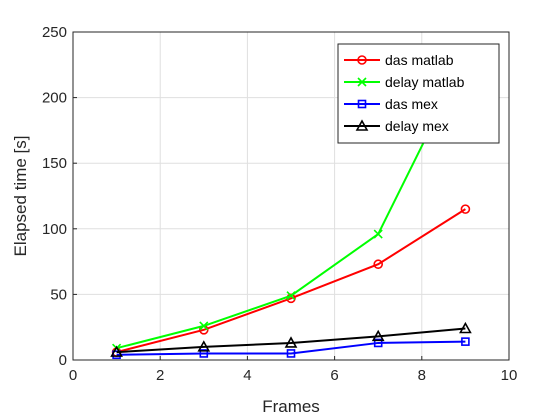  Describe the element at coordinates (20, 196) in the screenshot. I see `y-axis-title: Elapsed time [s]` at that location.